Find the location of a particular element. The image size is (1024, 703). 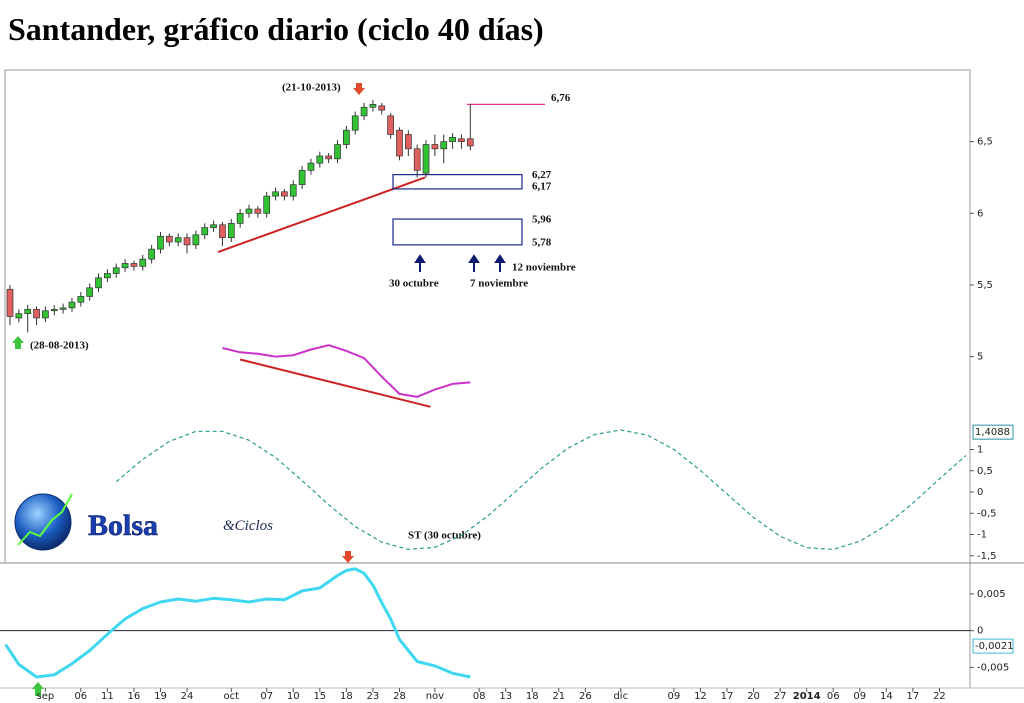

st-line is located at coordinates (237, 623).